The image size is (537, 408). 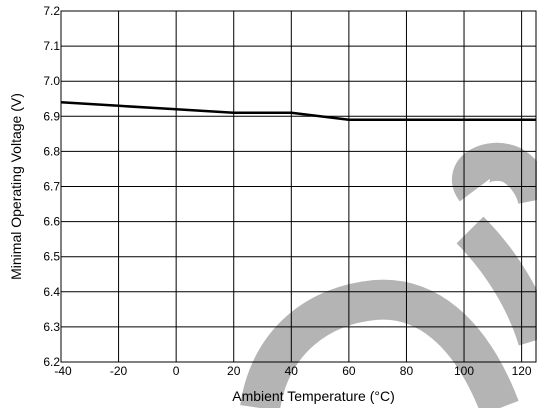 I want to click on x-axis-title: Ambient Temperature (°C), so click(x=313, y=396).